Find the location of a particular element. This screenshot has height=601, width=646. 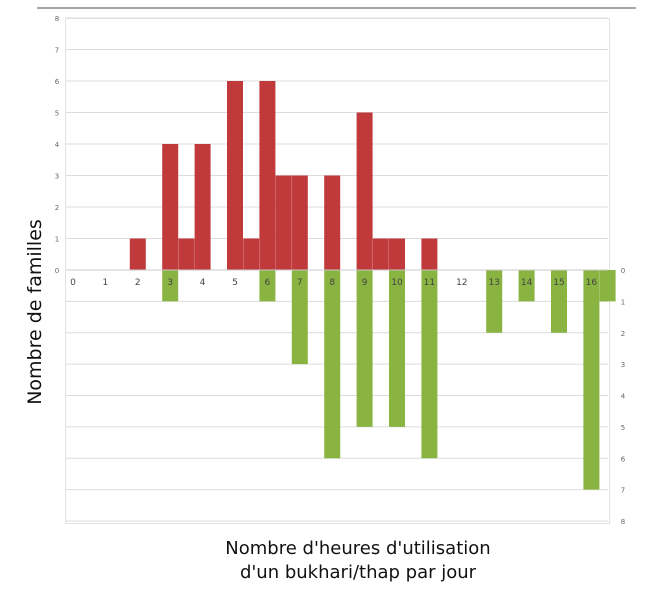

right-y-tick-label: 1 is located at coordinates (623, 302).